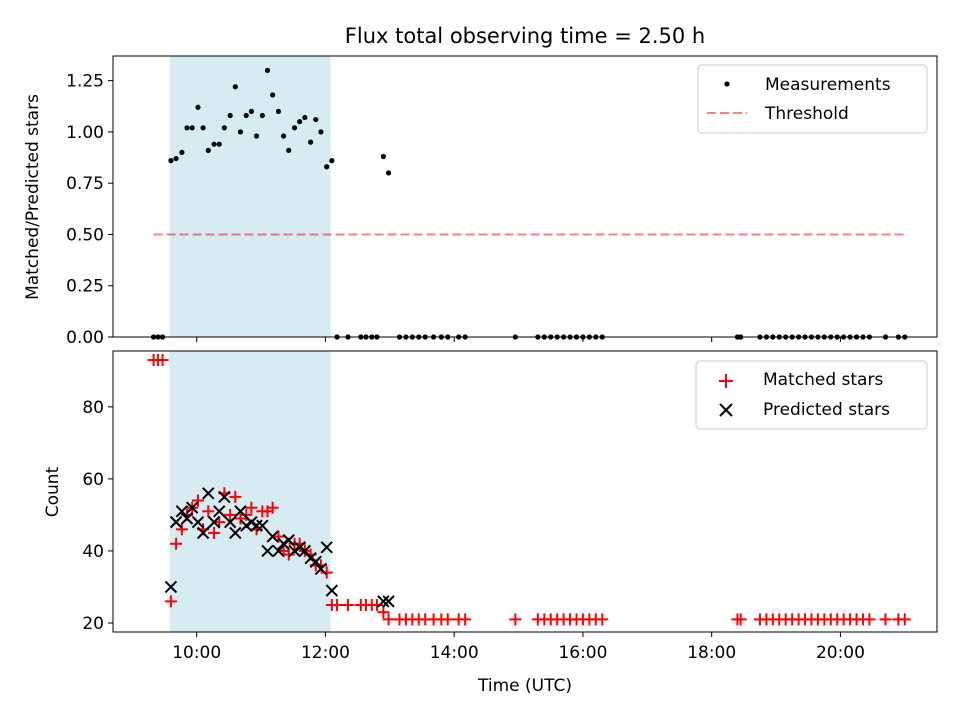 This screenshot has width=960, height=720. I want to click on bottom-legend-box, so click(811, 395).